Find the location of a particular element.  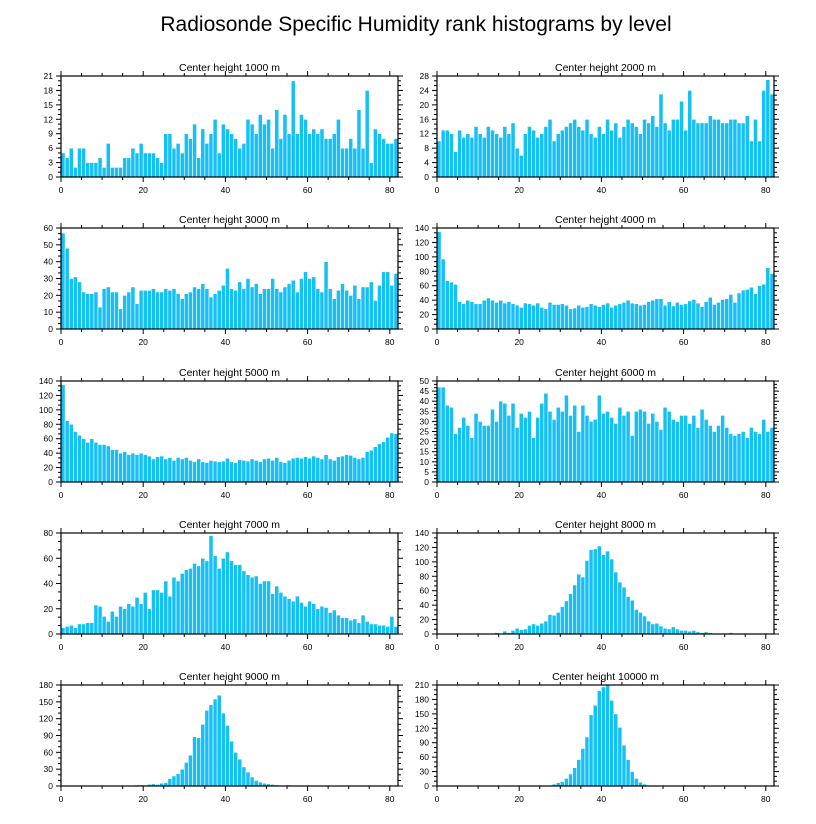

y-axis: 0 3 6 9 12 15 18 21 is located at coordinates (223, 126).